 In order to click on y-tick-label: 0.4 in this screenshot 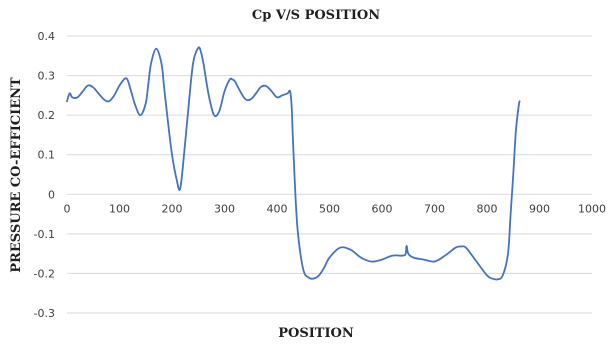, I will do `click(47, 36)`.